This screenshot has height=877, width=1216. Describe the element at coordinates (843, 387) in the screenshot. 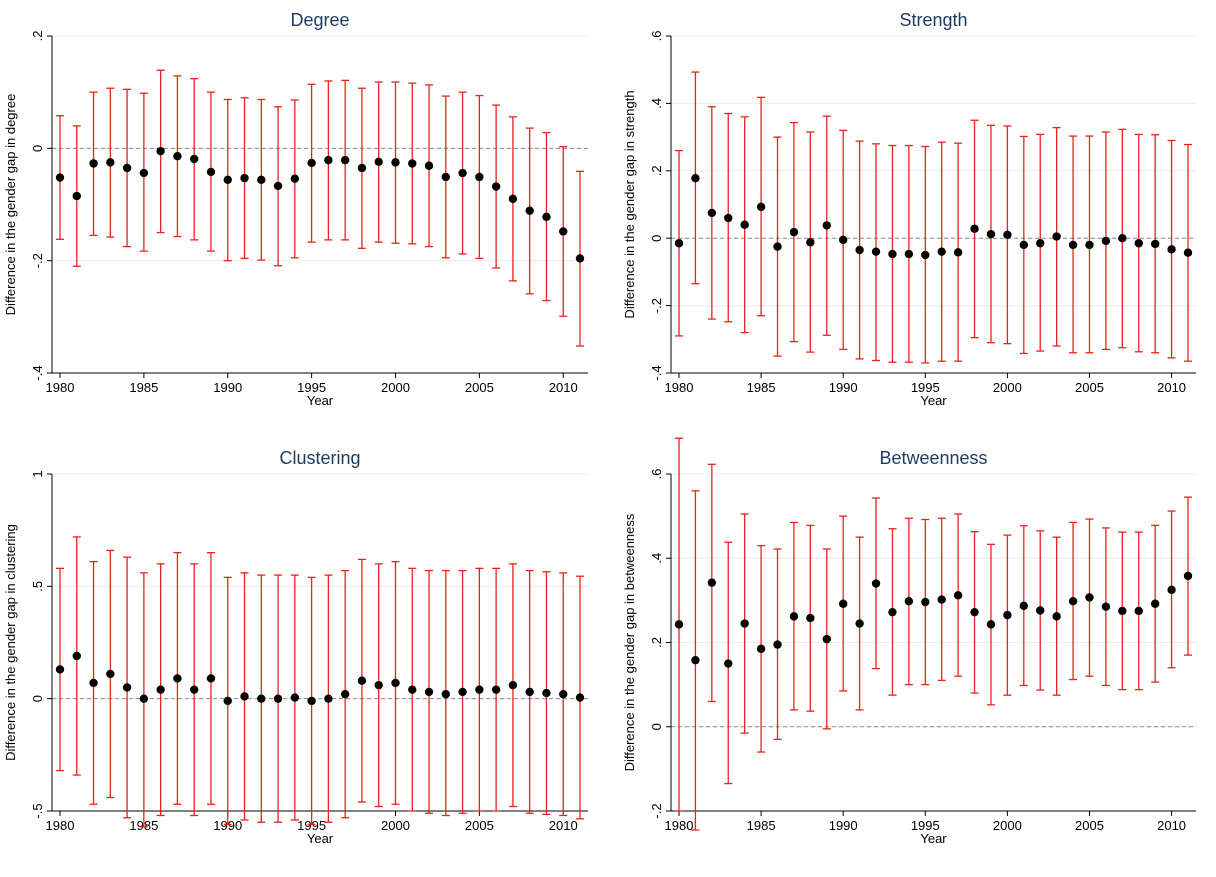

I see `x-tick-label: 1990` at that location.